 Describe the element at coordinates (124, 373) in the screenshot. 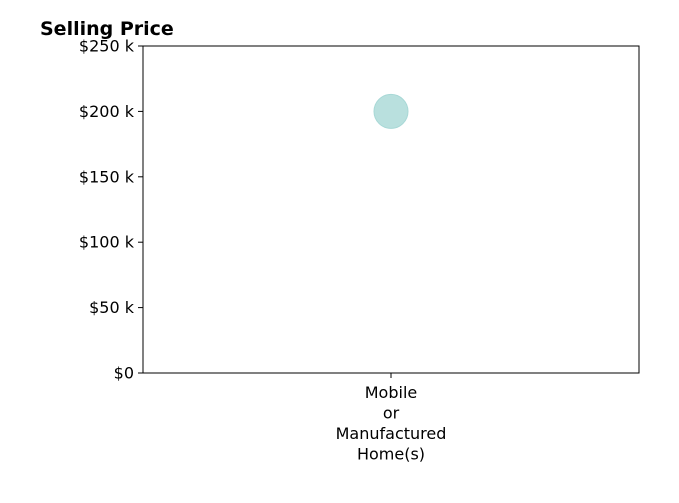

I see `y-tick-label: $0` at that location.